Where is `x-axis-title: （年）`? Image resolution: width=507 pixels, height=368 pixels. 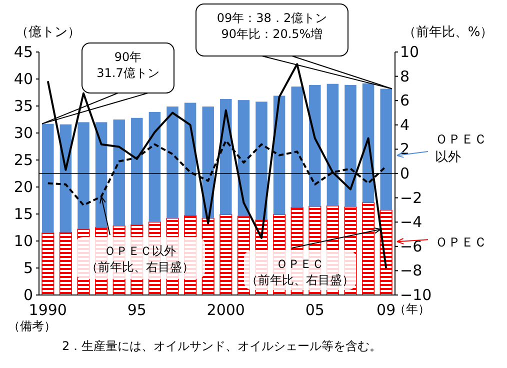
x-axis-title: （年） is located at coordinates (412, 309).